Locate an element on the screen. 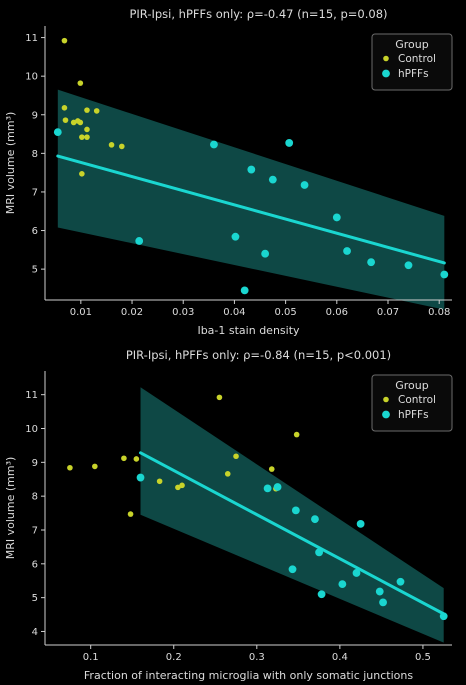 The width and height of the screenshot is (466, 685). x-tick-label: 0.07 is located at coordinates (388, 312).